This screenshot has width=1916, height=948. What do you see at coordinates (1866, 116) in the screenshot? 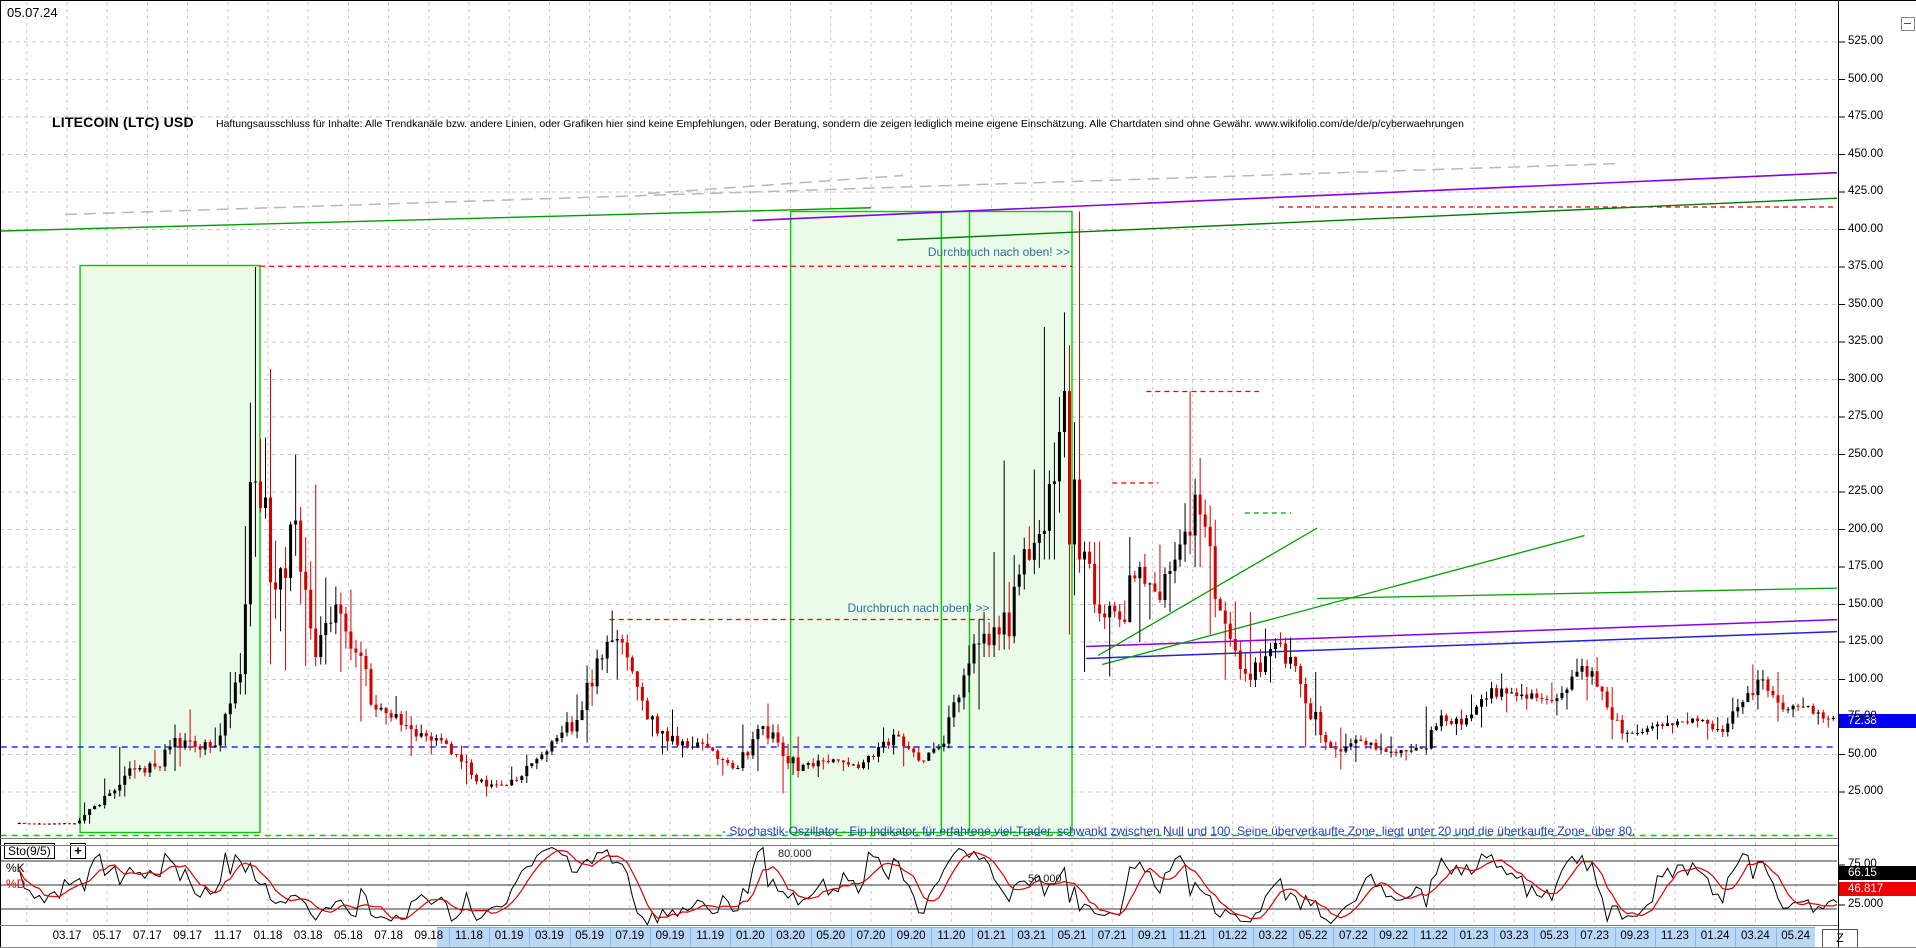
I see `price-axis-label: 475.00` at bounding box center [1866, 116].